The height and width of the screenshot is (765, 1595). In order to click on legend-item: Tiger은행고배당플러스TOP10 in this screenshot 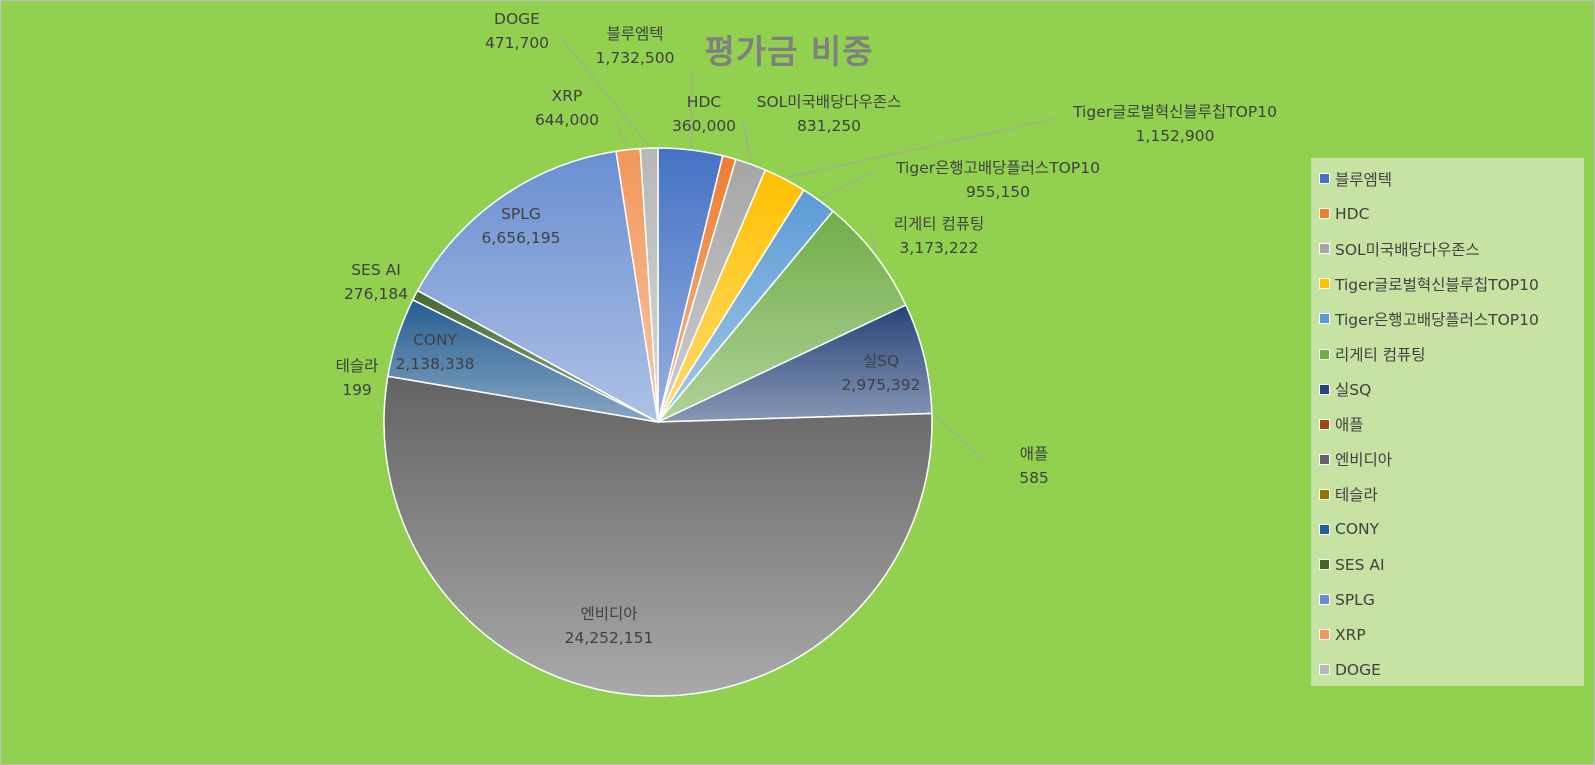, I will do `click(1447, 318)`.